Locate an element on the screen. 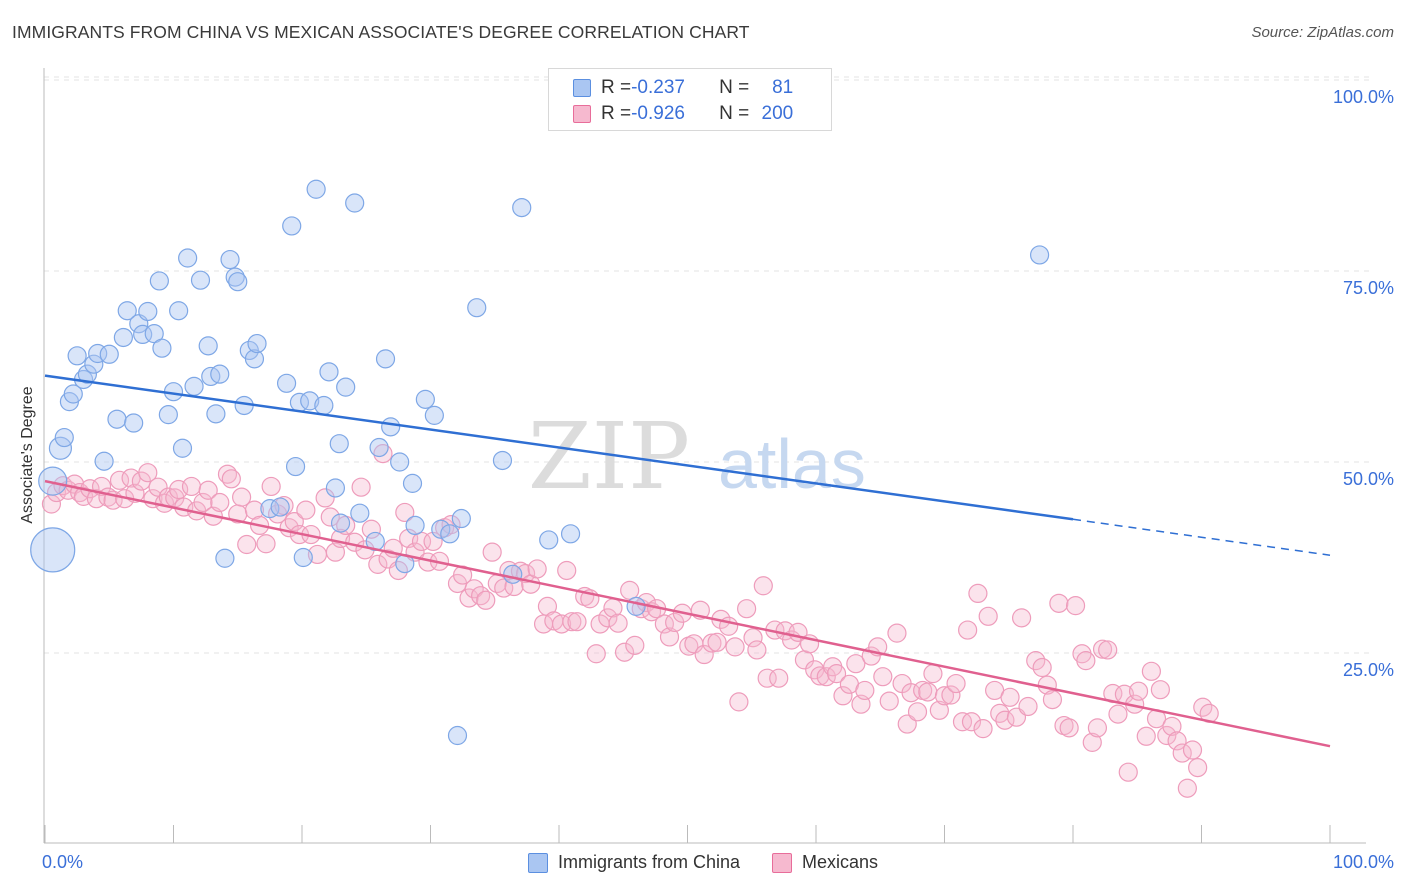 The image size is (1406, 892). mexican-n-label: N = is located at coordinates (734, 113).